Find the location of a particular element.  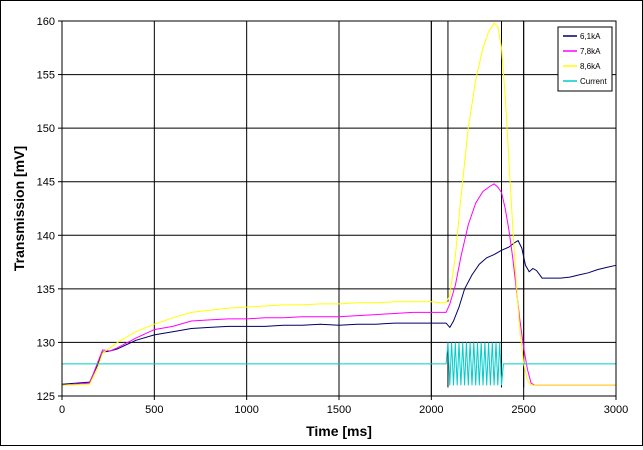

y-tick-label: 150 is located at coordinates (46, 129).